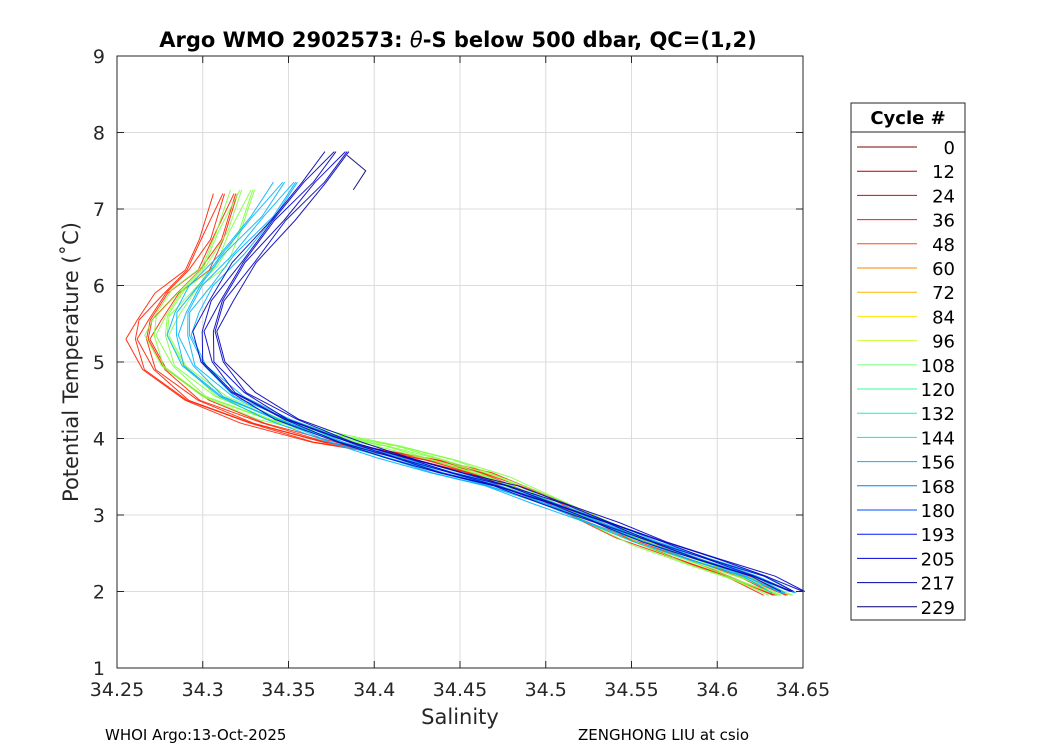 This screenshot has height=754, width=1050. I want to click on legend-entry-label: 72, so click(943, 293).